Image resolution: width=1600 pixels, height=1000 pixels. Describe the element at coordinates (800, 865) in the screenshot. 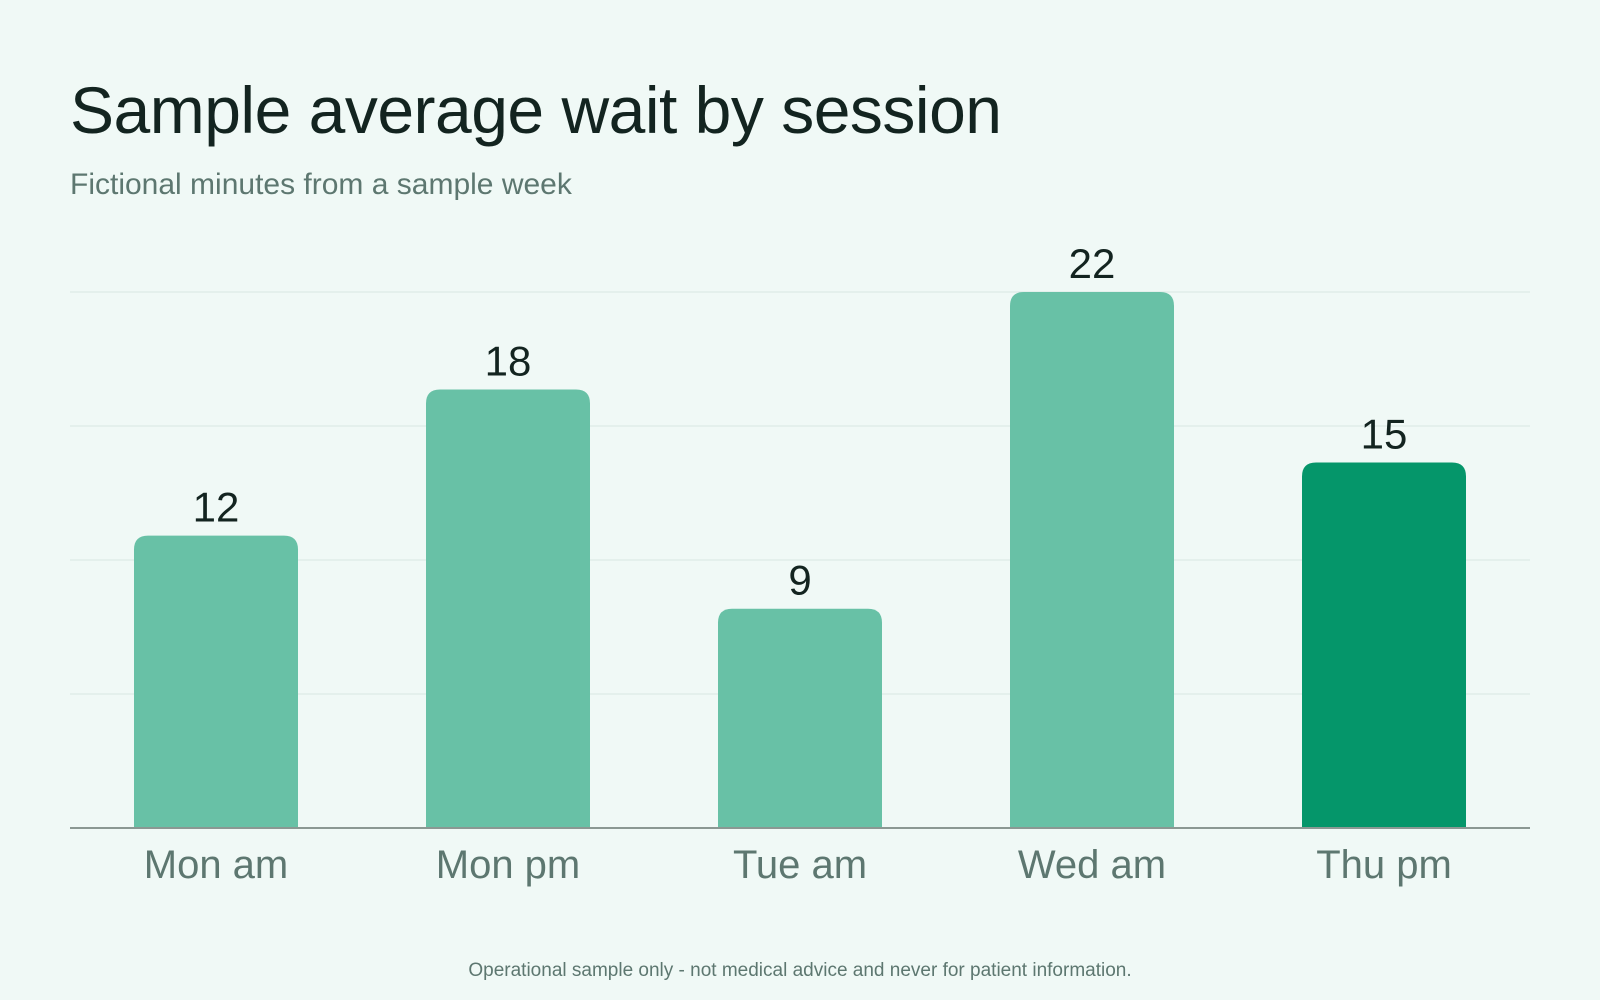

I see `x-tick-label: Tue am` at that location.